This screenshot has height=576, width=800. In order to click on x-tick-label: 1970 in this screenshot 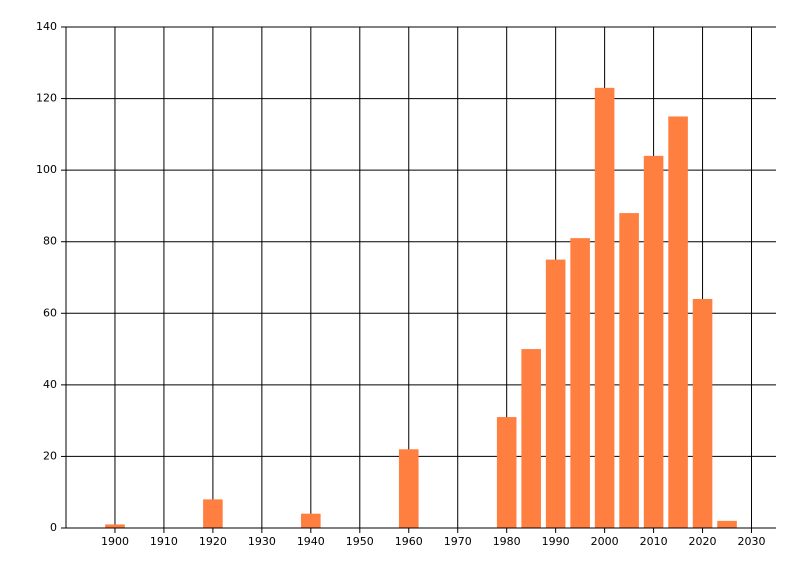, I will do `click(458, 541)`.